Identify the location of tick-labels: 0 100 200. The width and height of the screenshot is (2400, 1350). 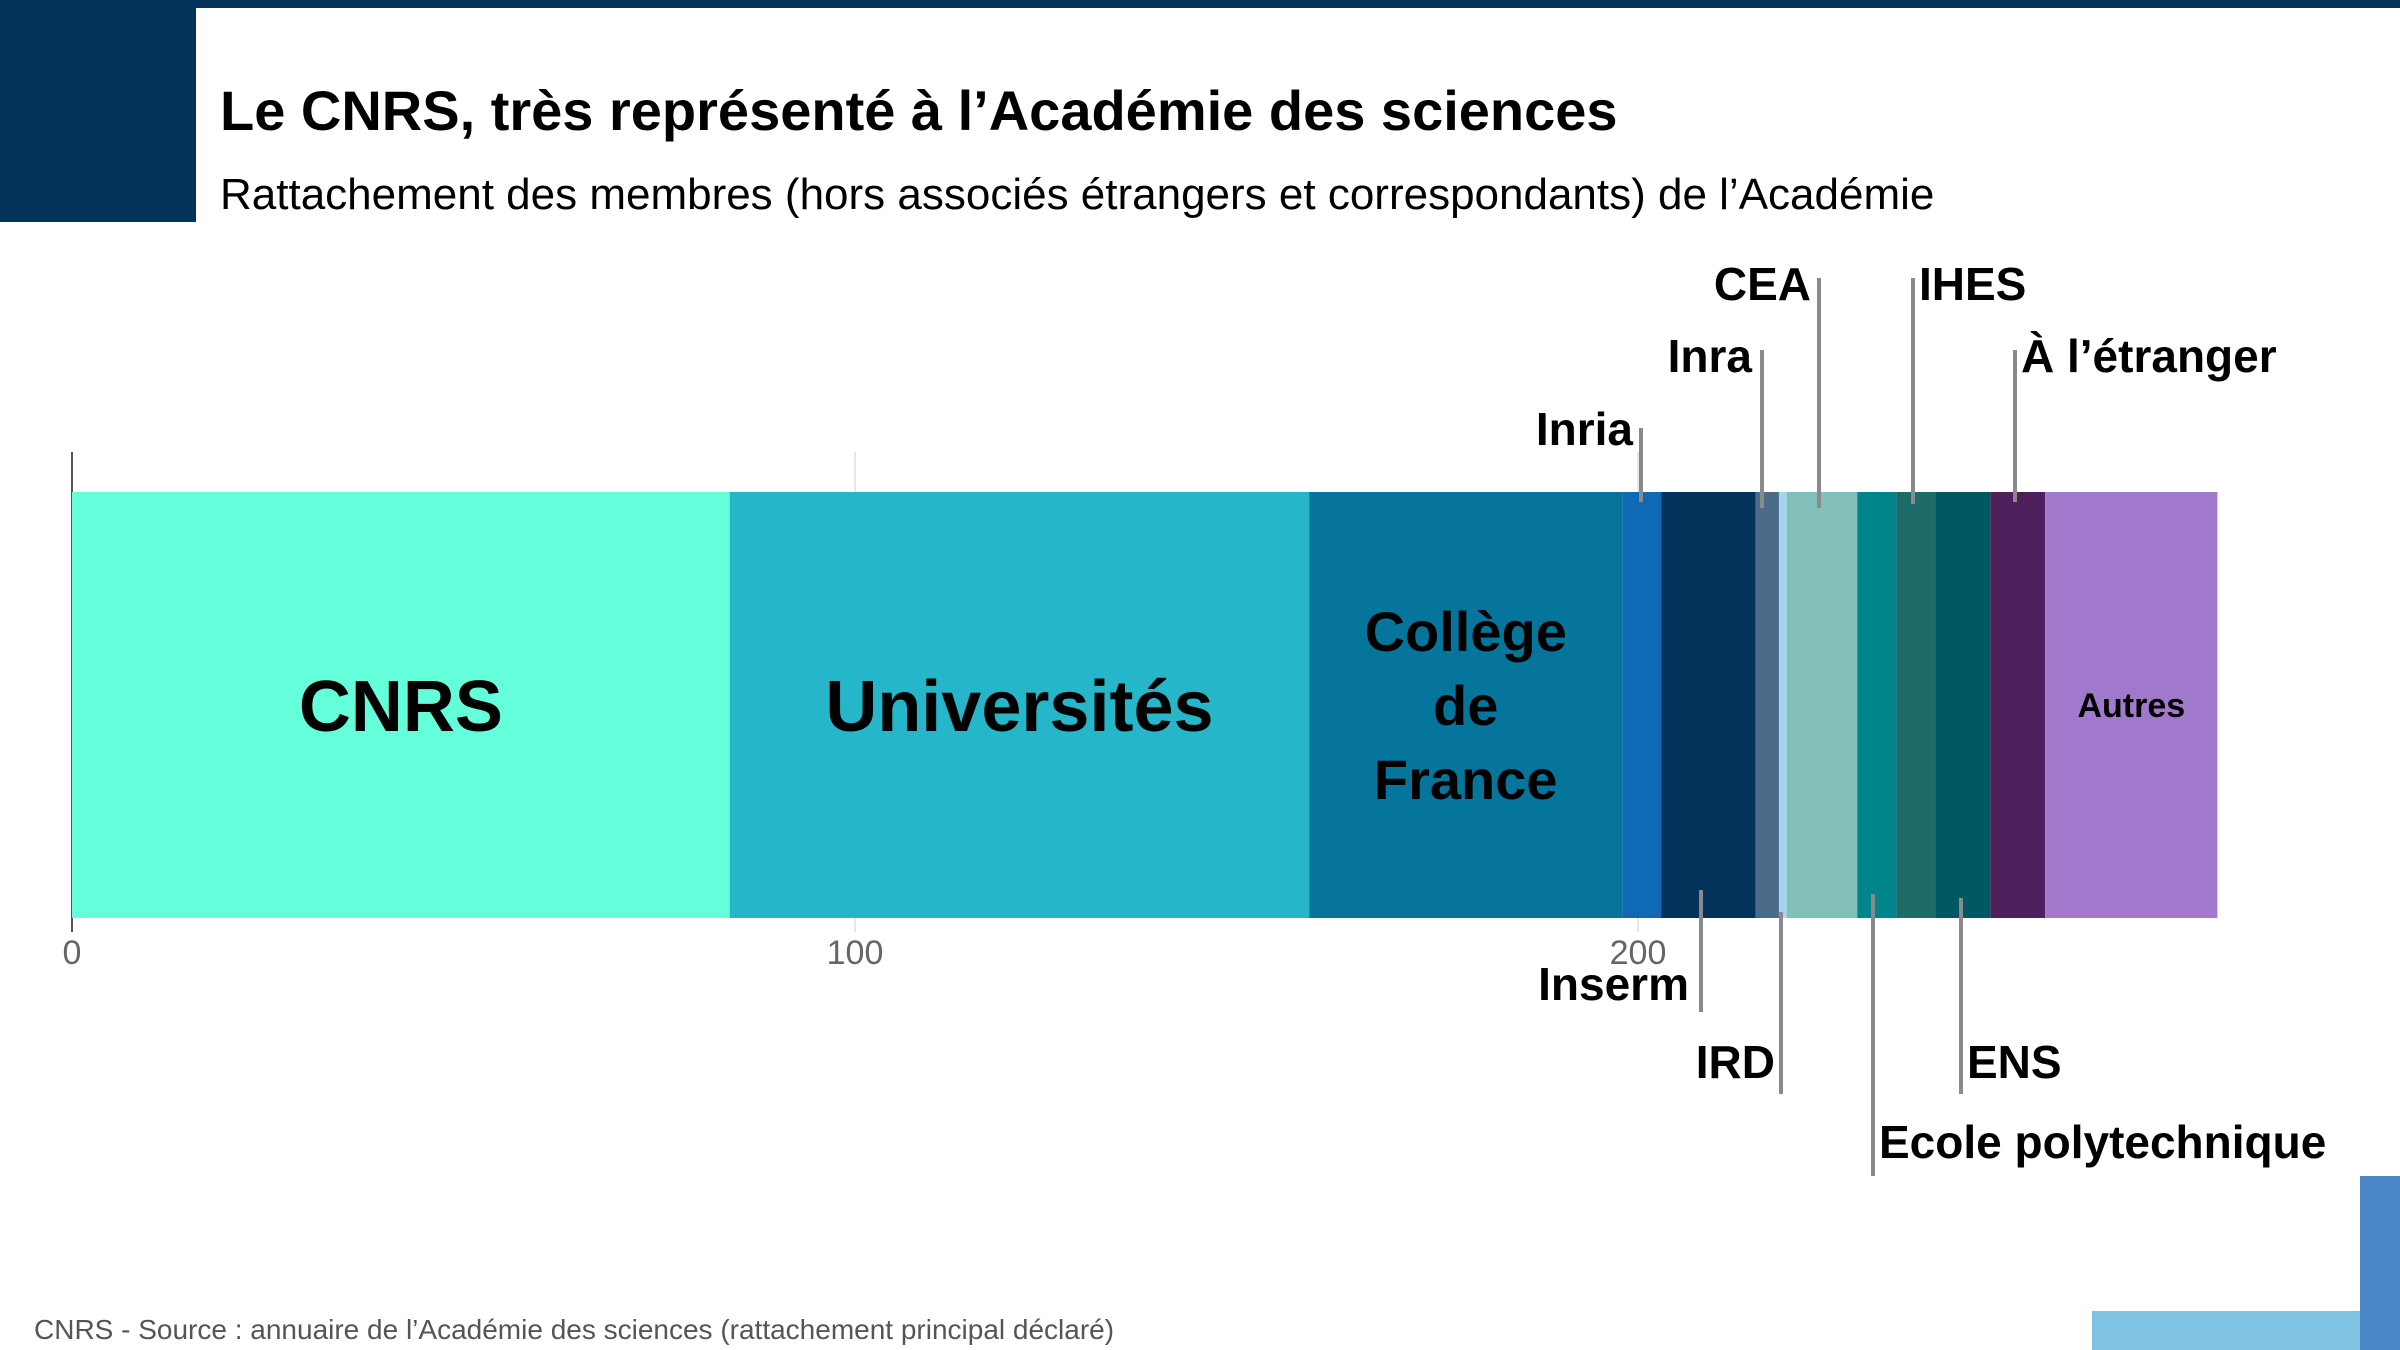
(865, 953).